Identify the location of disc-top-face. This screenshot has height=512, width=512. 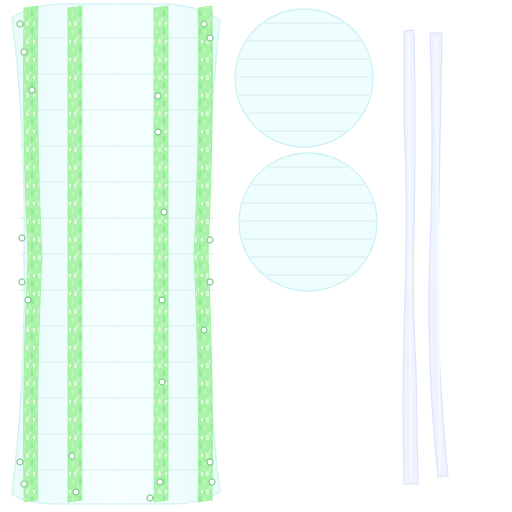
(304, 78).